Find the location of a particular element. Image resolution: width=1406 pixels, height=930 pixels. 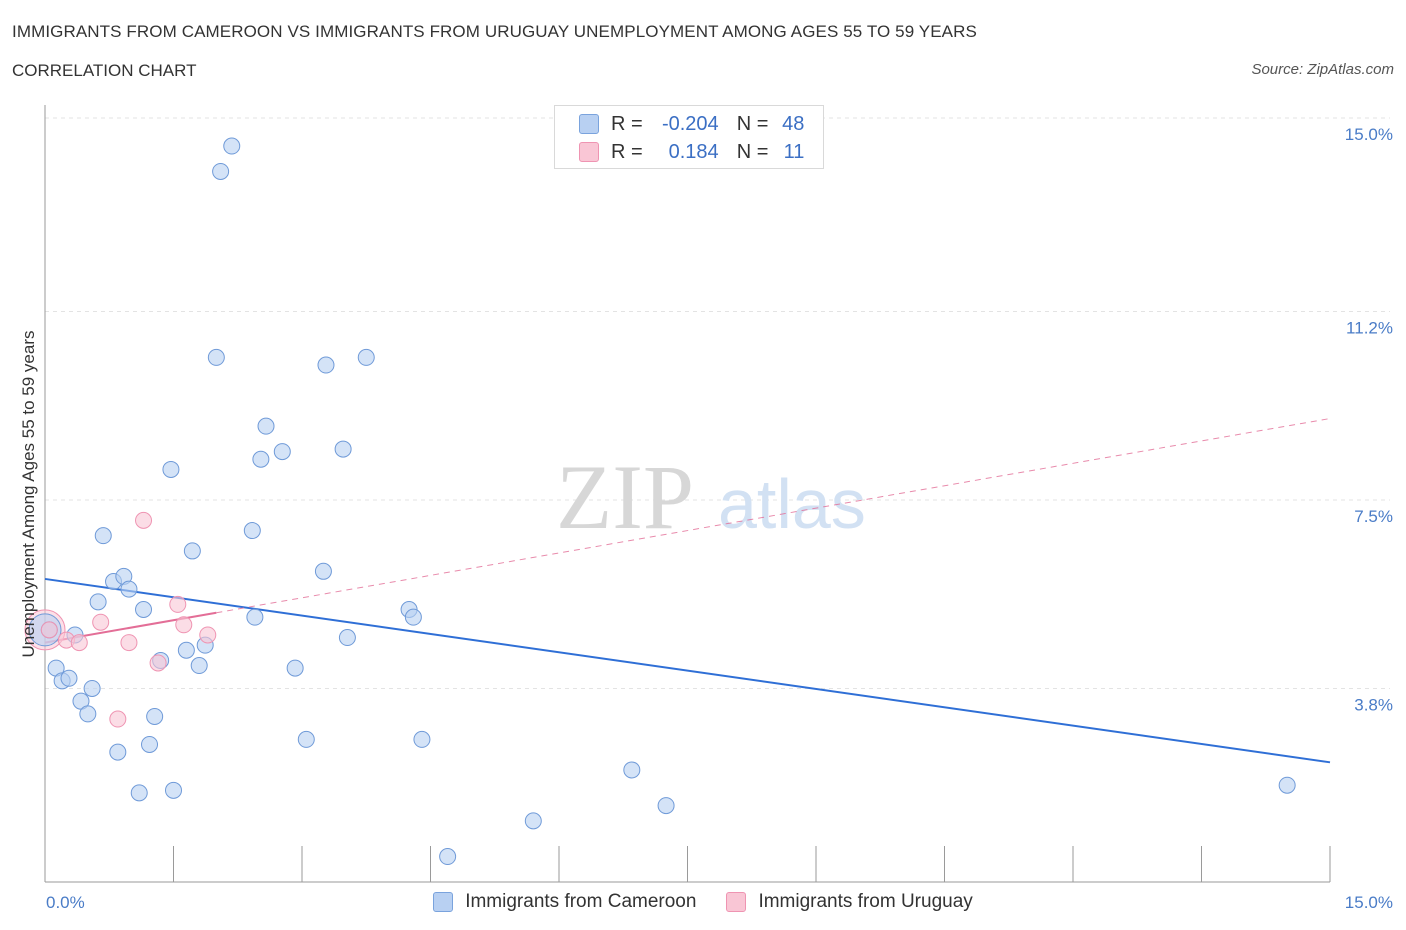

y-tick-label: 7.5% is located at coordinates (1373, 516).